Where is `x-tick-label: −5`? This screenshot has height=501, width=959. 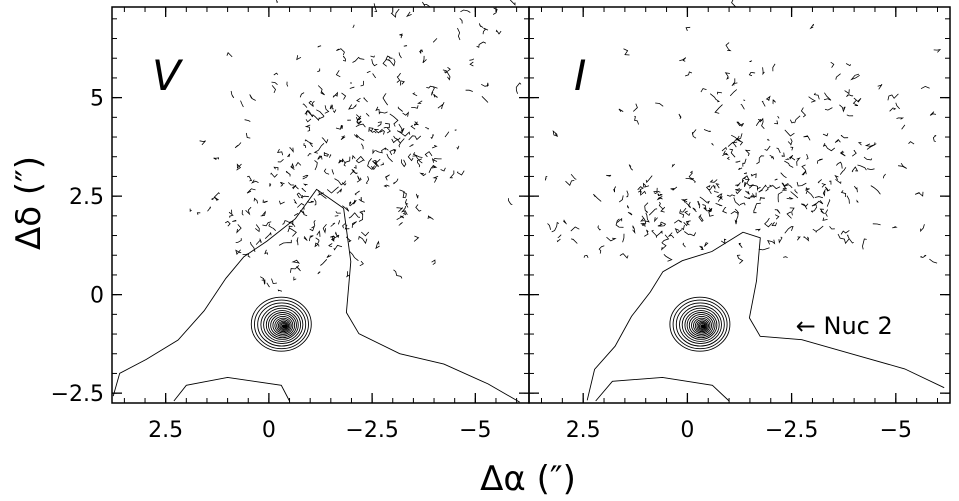
x-tick-label: −5 is located at coordinates (896, 430).